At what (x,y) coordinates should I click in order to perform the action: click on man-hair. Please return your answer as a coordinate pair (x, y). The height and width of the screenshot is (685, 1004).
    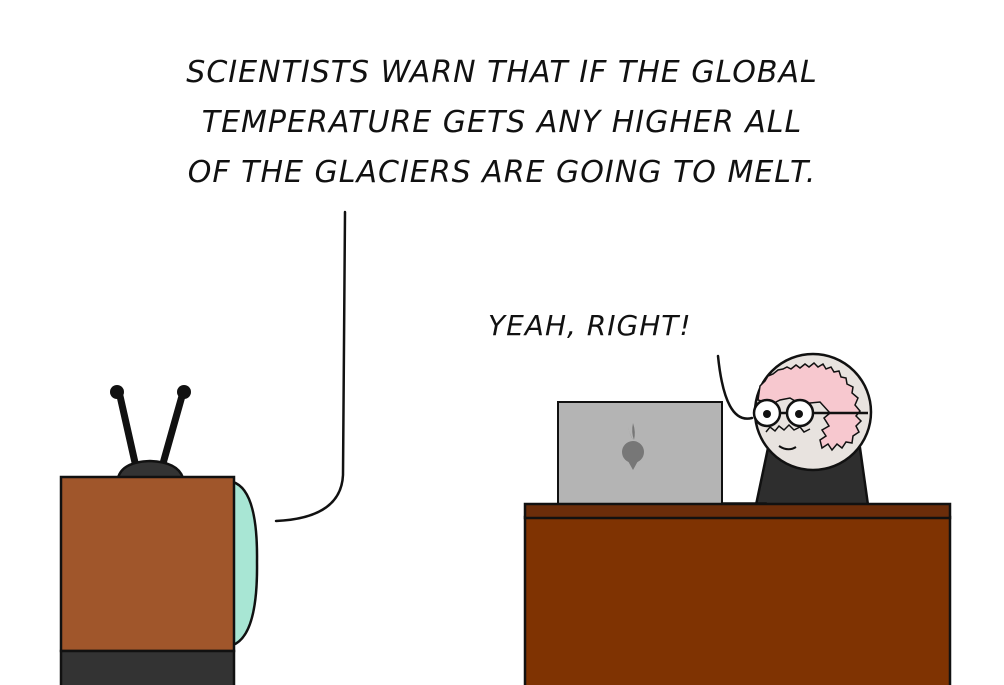
    Looking at the image, I should click on (810, 406).